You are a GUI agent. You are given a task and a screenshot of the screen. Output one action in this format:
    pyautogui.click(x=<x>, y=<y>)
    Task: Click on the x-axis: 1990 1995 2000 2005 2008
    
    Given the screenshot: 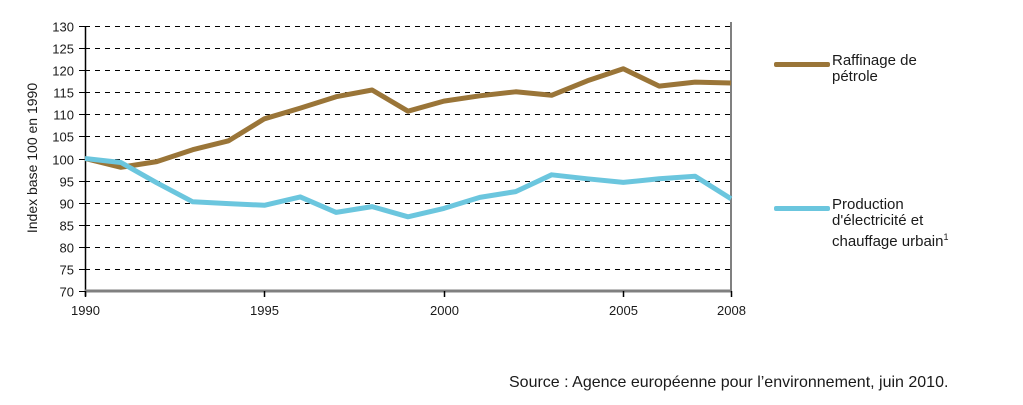 What is the action you would take?
    pyautogui.click(x=408, y=303)
    